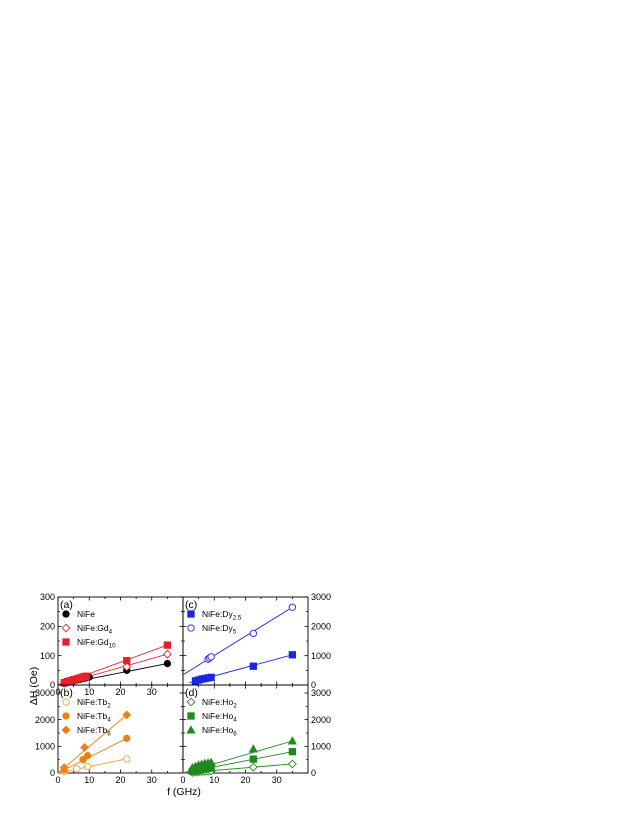  I want to click on y-tick-label: 200, so click(47, 627).